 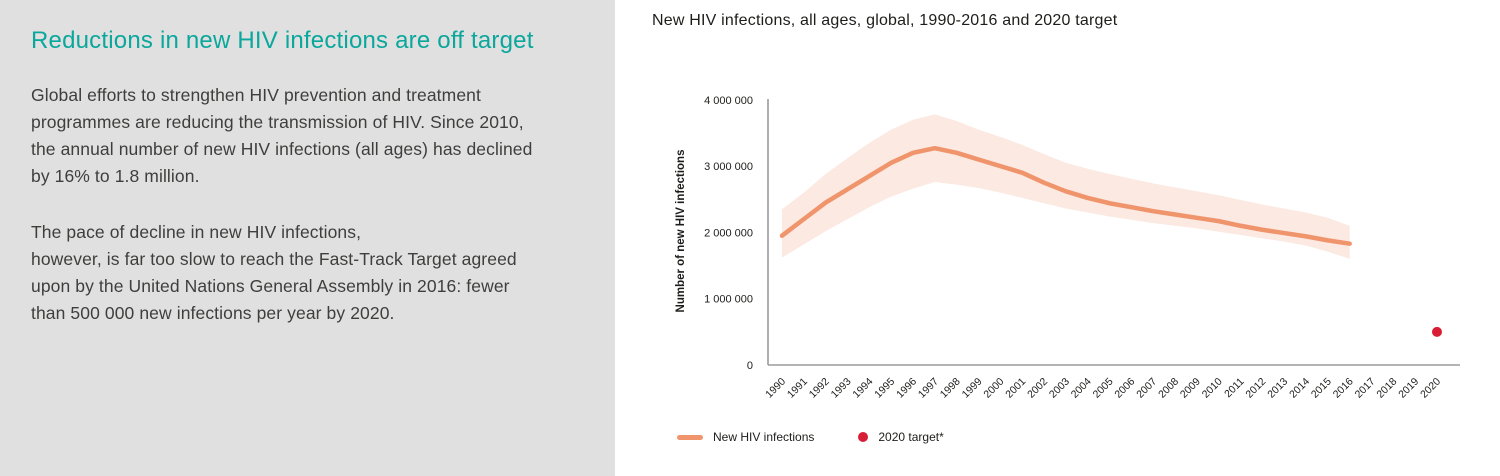 I want to click on x-tick-label: 1992, so click(x=819, y=388).